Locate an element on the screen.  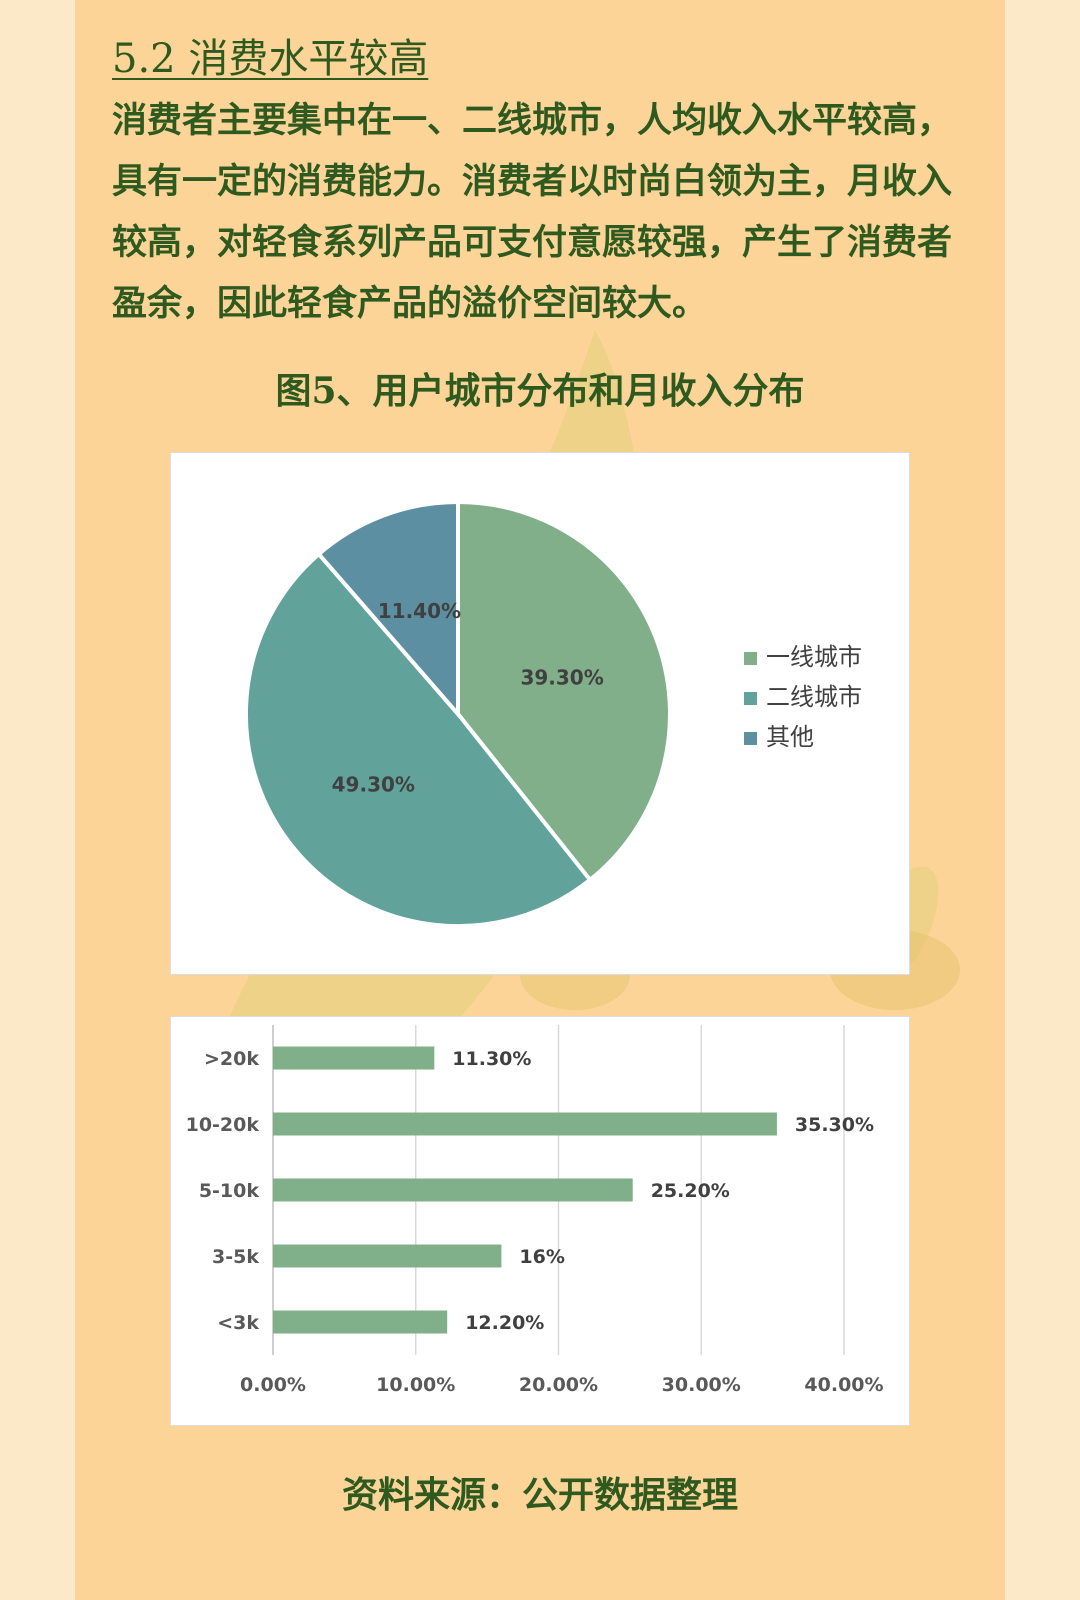
pie-data-label-2: 11.40% is located at coordinates (419, 611).